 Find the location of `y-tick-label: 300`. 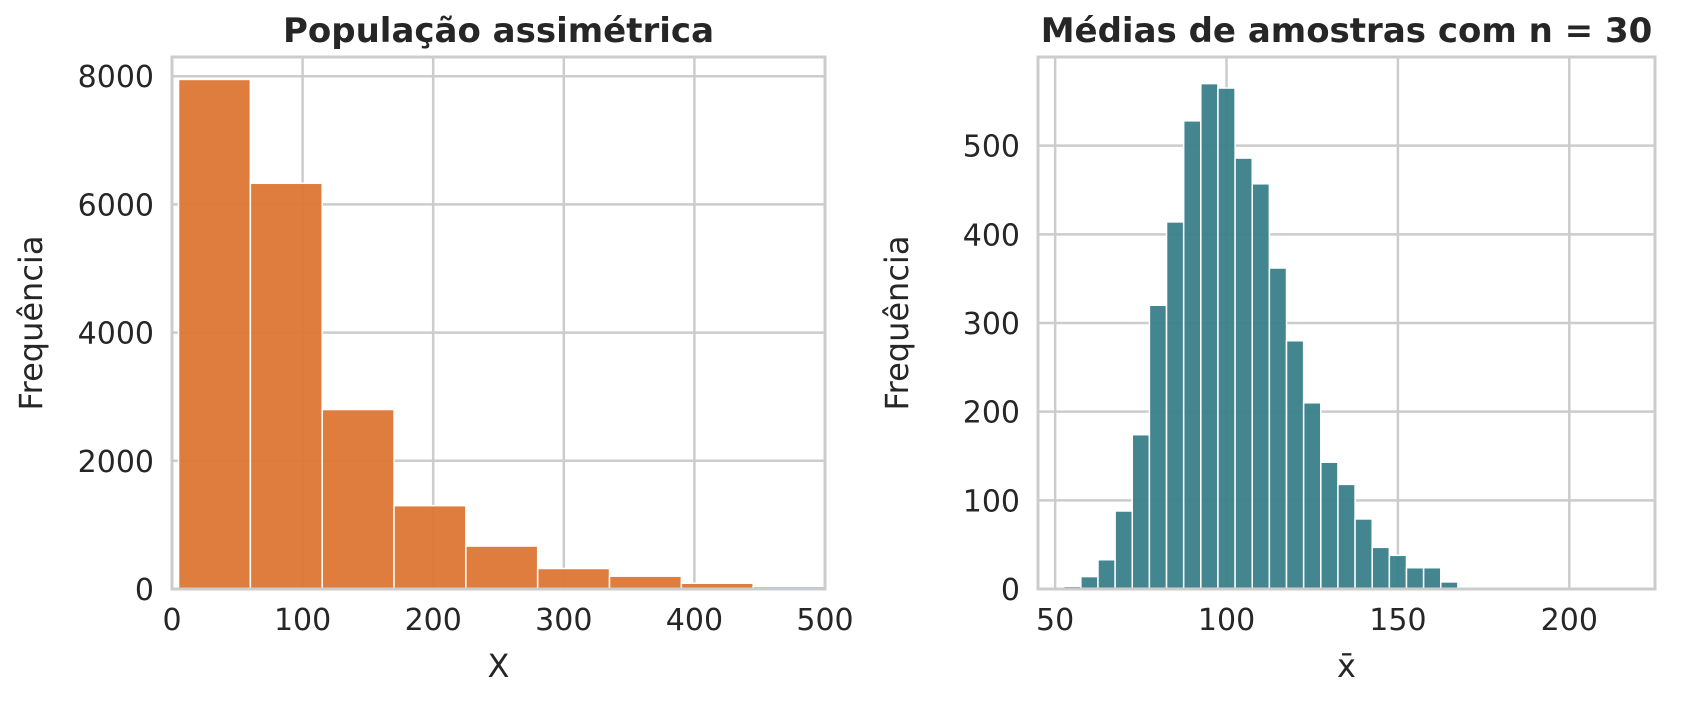

y-tick-label: 300 is located at coordinates (991, 324).